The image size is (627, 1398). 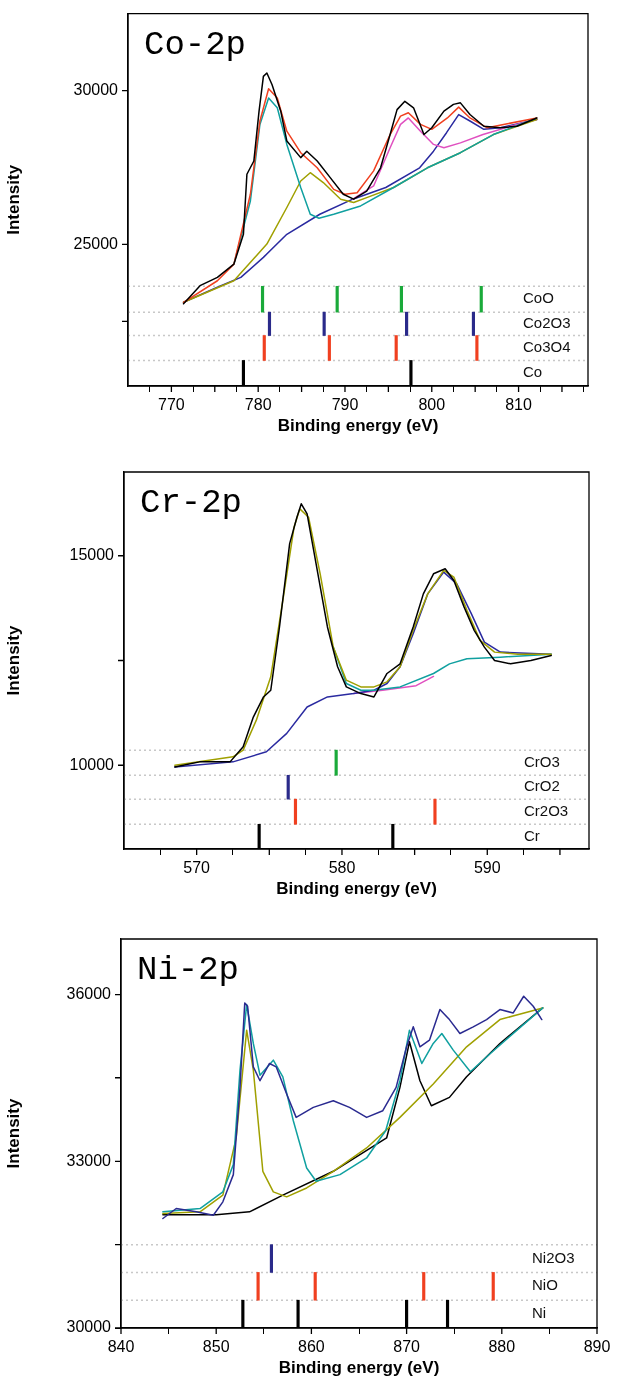 I want to click on x-tick-label: 890, so click(x=597, y=1347).